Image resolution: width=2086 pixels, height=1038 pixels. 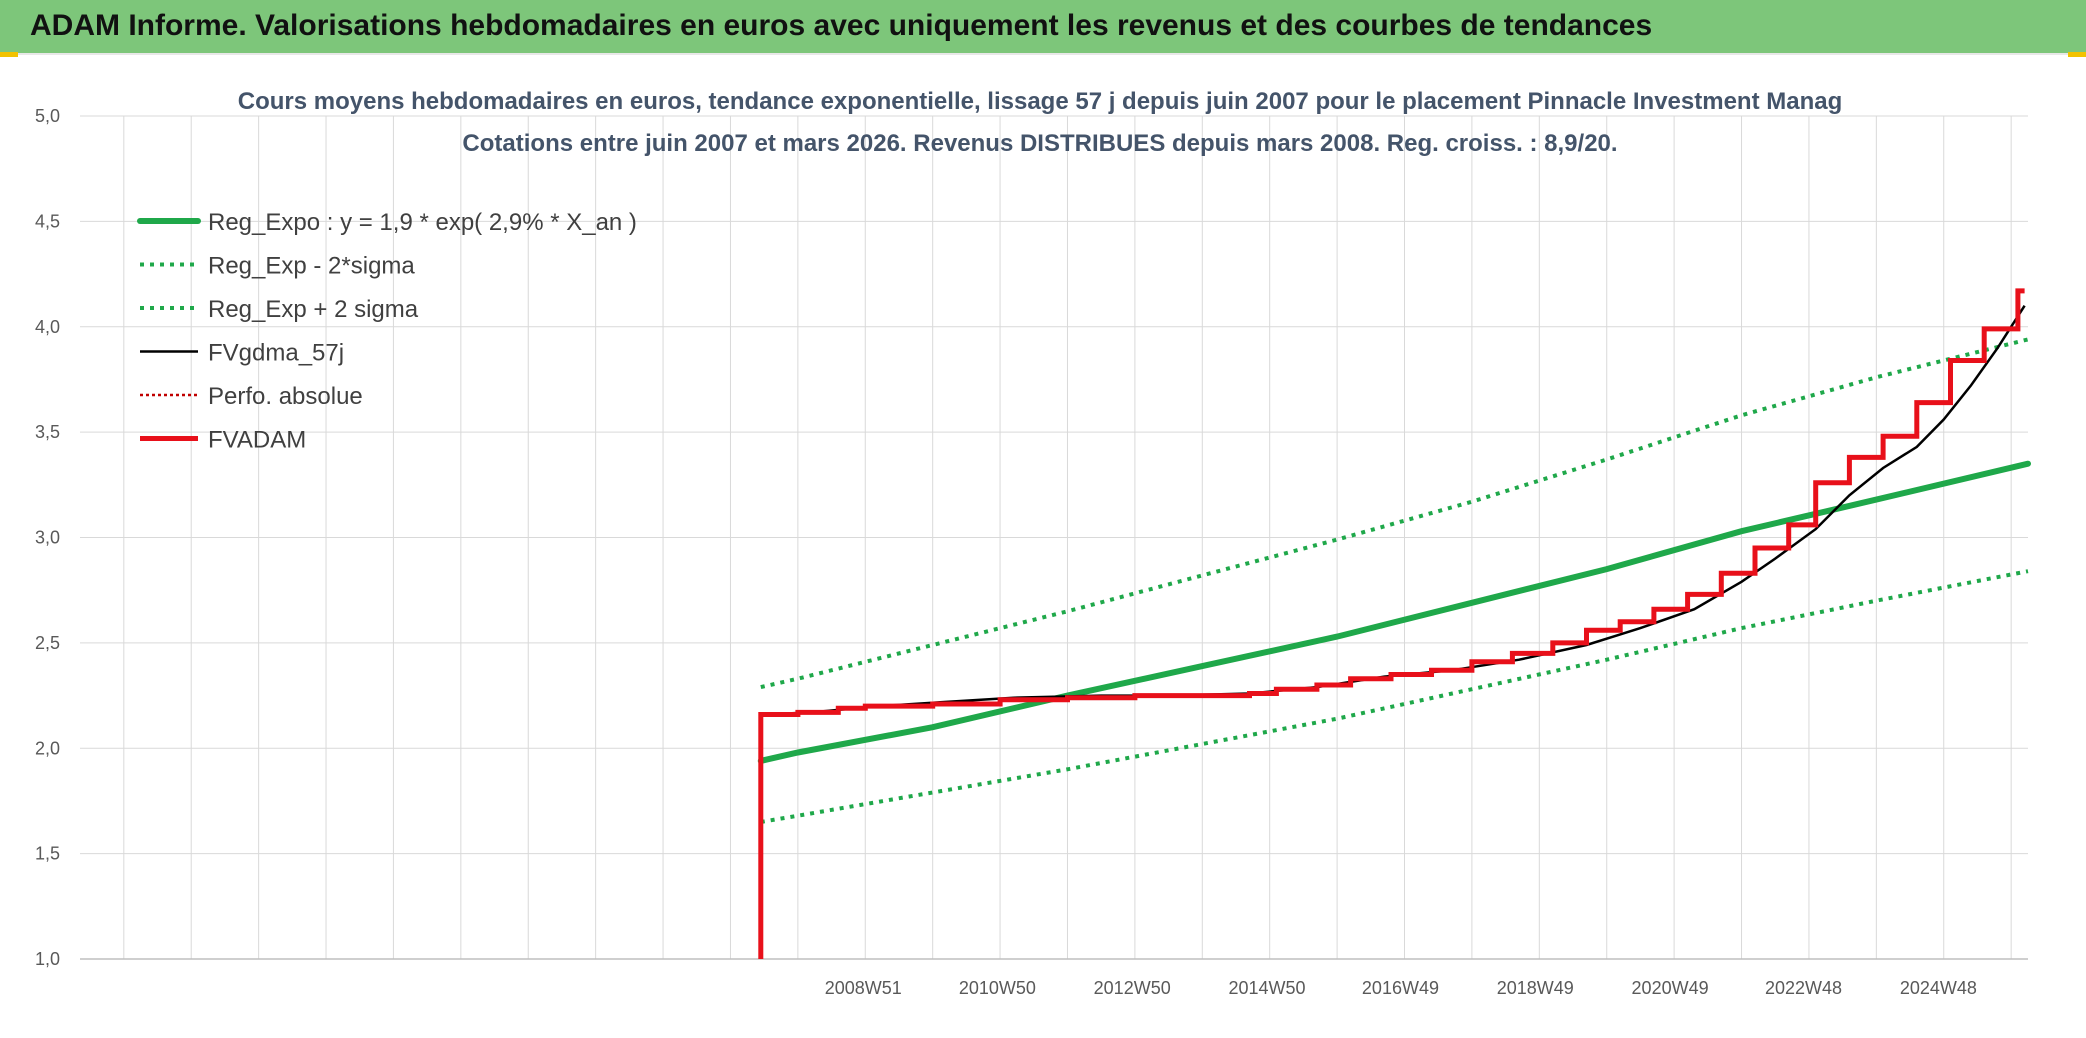 What do you see at coordinates (9, 55) in the screenshot?
I see `corner-mark-left` at bounding box center [9, 55].